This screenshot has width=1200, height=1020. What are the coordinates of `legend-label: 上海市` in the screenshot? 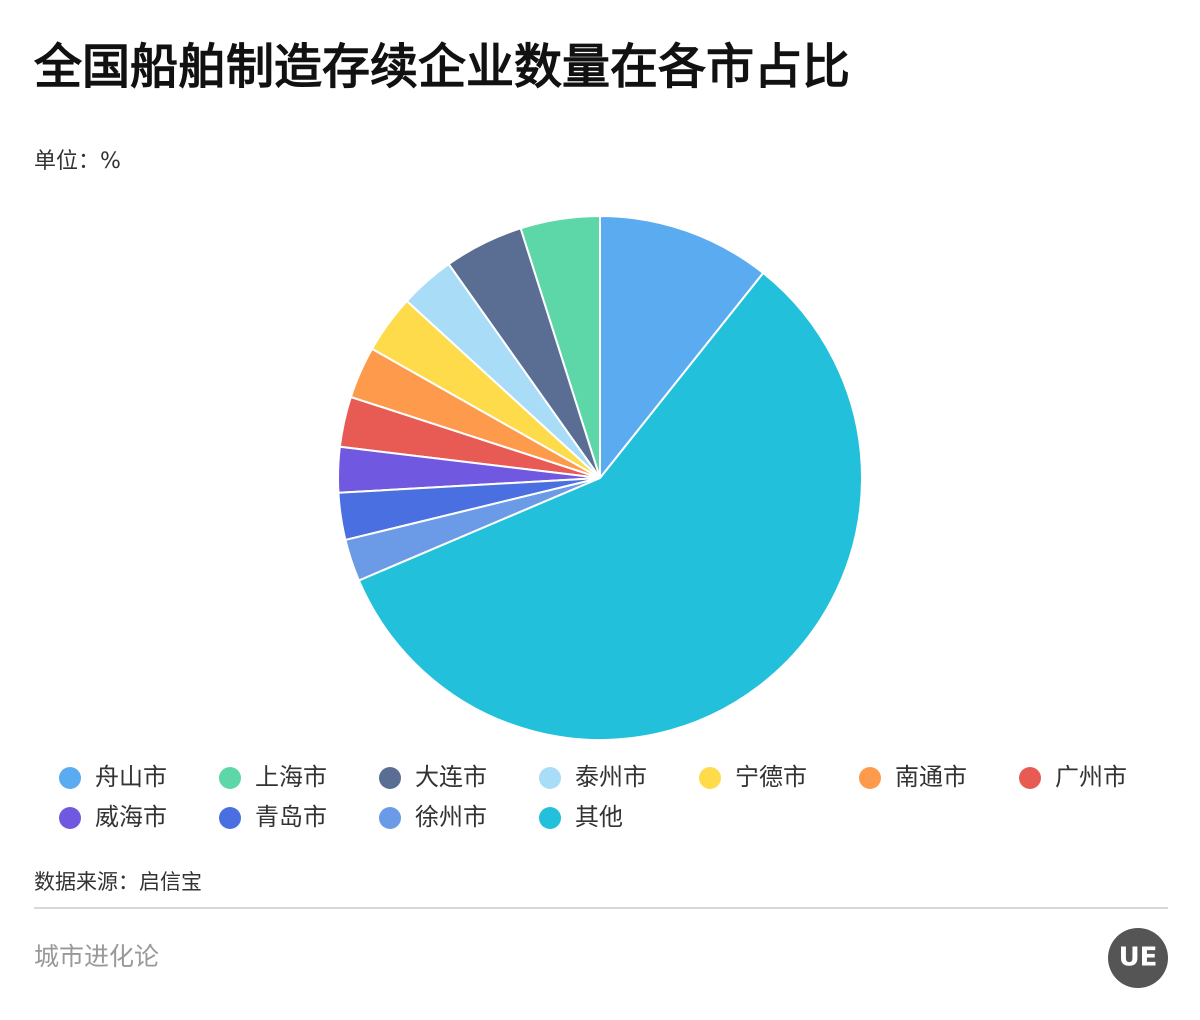 It's located at (291, 777).